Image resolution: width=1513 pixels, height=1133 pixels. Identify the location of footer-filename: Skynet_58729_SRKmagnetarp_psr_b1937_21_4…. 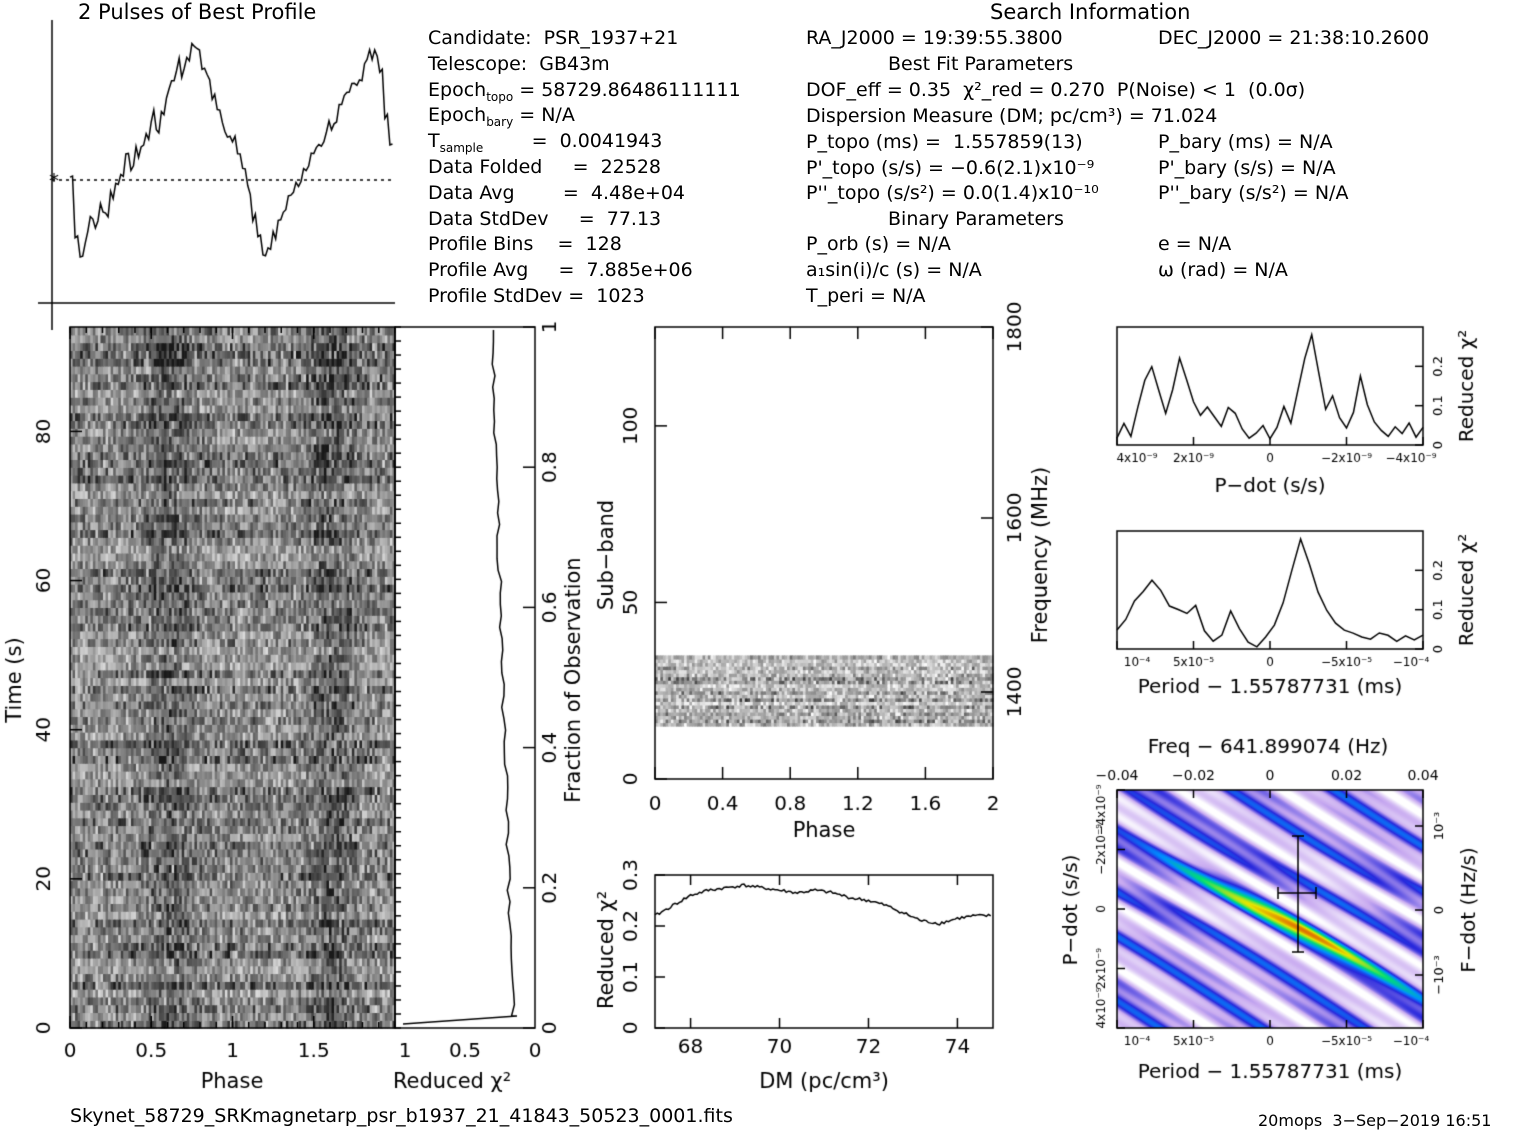
(401, 1116).